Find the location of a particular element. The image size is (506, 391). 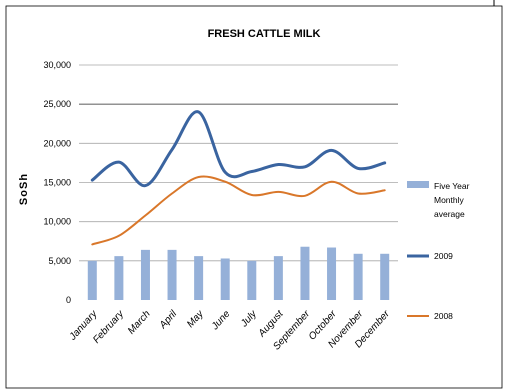

y-tick-label: 30,000 is located at coordinates (57, 65).